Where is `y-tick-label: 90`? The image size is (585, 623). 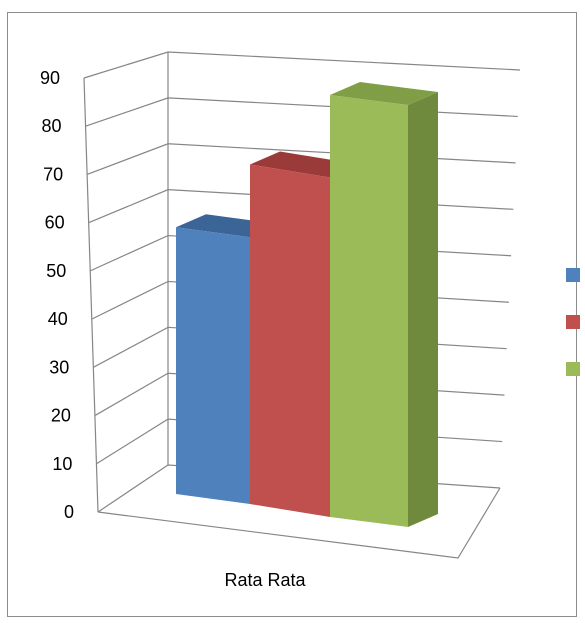
y-tick-label: 90 is located at coordinates (50, 78).